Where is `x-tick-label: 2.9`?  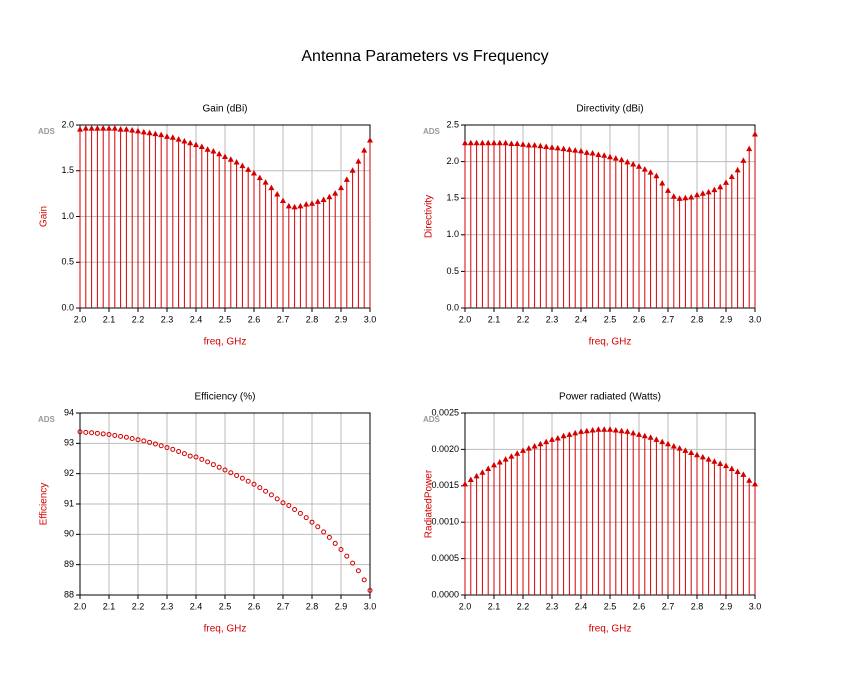 x-tick-label: 2.9 is located at coordinates (341, 319).